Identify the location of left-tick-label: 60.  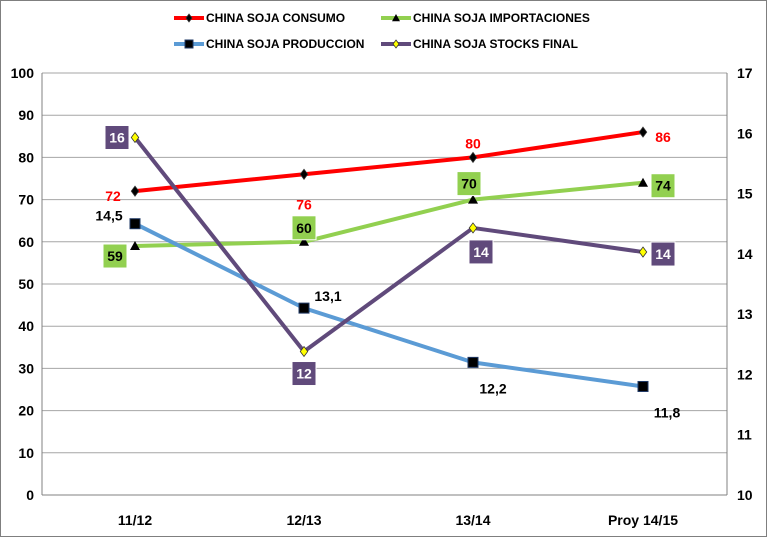
(26, 242).